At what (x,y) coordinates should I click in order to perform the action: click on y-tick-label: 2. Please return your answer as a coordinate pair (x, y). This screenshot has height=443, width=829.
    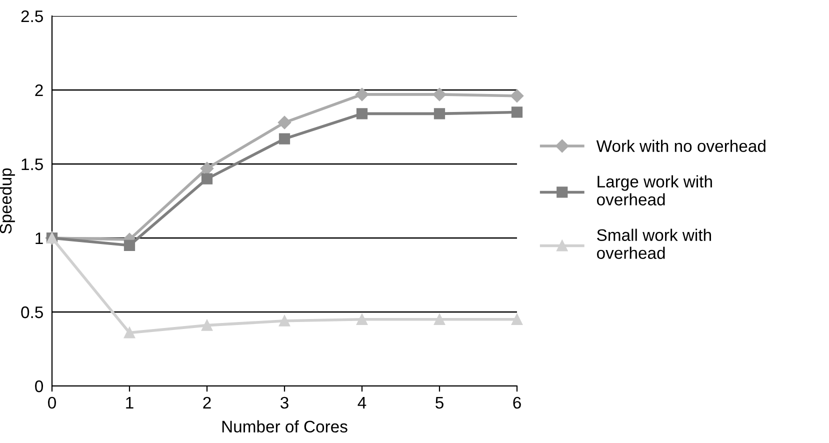
    Looking at the image, I should click on (39, 90).